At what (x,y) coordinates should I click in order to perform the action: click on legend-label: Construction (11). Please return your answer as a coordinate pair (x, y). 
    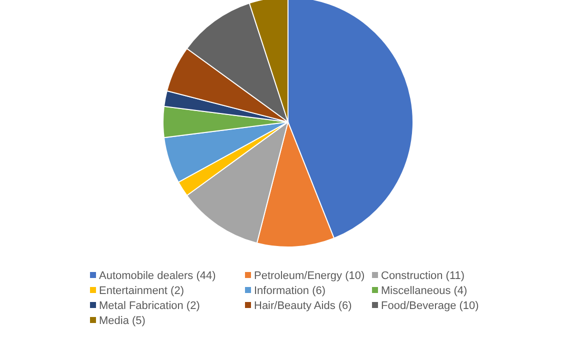
    Looking at the image, I should click on (423, 276).